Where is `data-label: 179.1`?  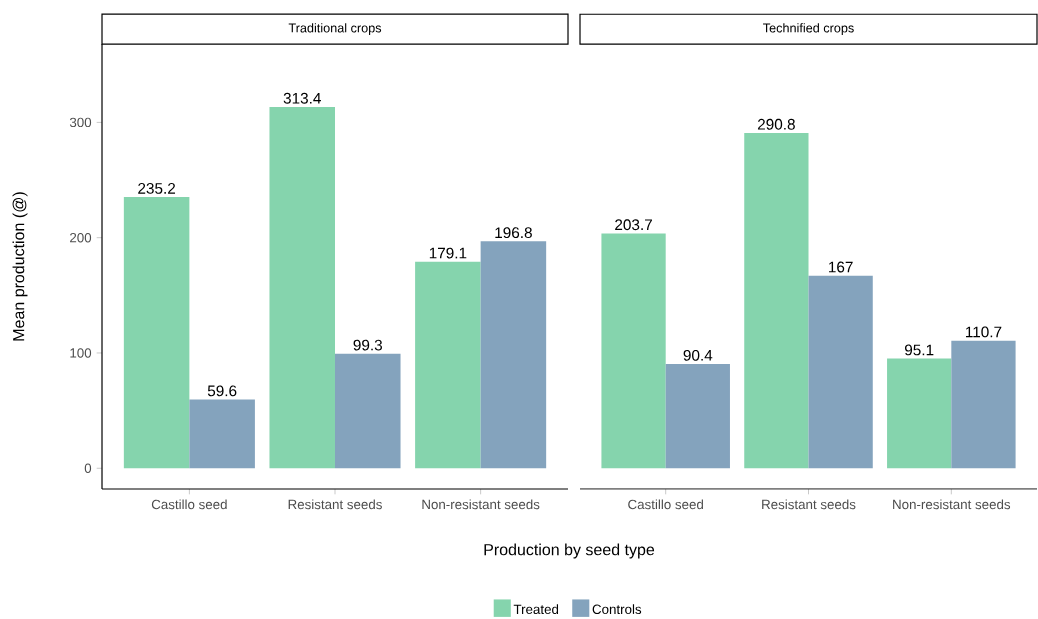
data-label: 179.1 is located at coordinates (448, 253).